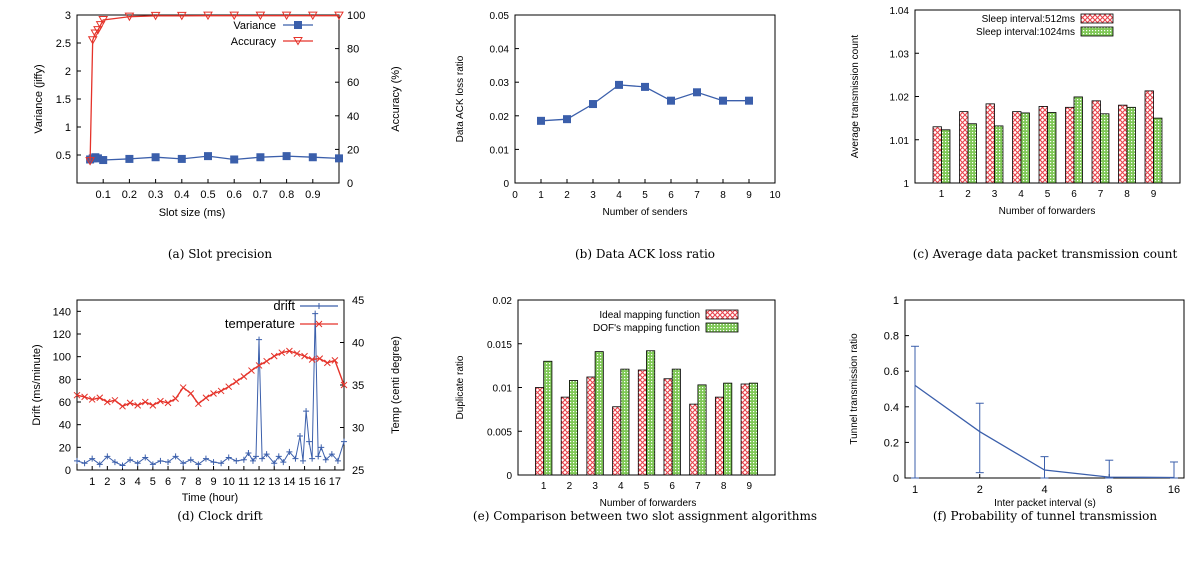 The height and width of the screenshot is (565, 1203). Describe the element at coordinates (900, 54) in the screenshot. I see `y-tick-label: 1.03` at that location.